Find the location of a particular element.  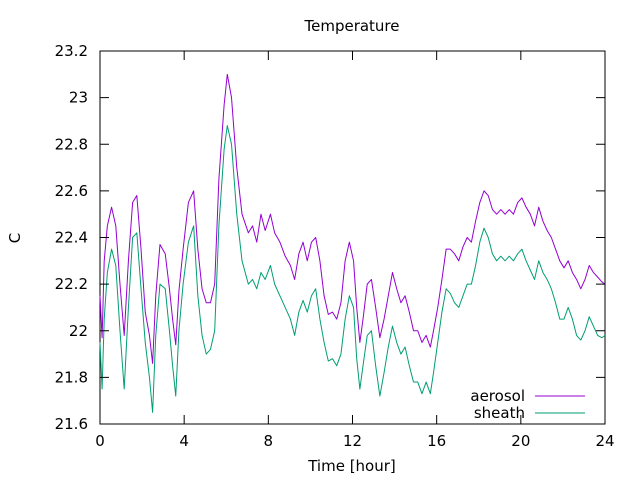

y-tick-label: 21.6 is located at coordinates (71, 424).